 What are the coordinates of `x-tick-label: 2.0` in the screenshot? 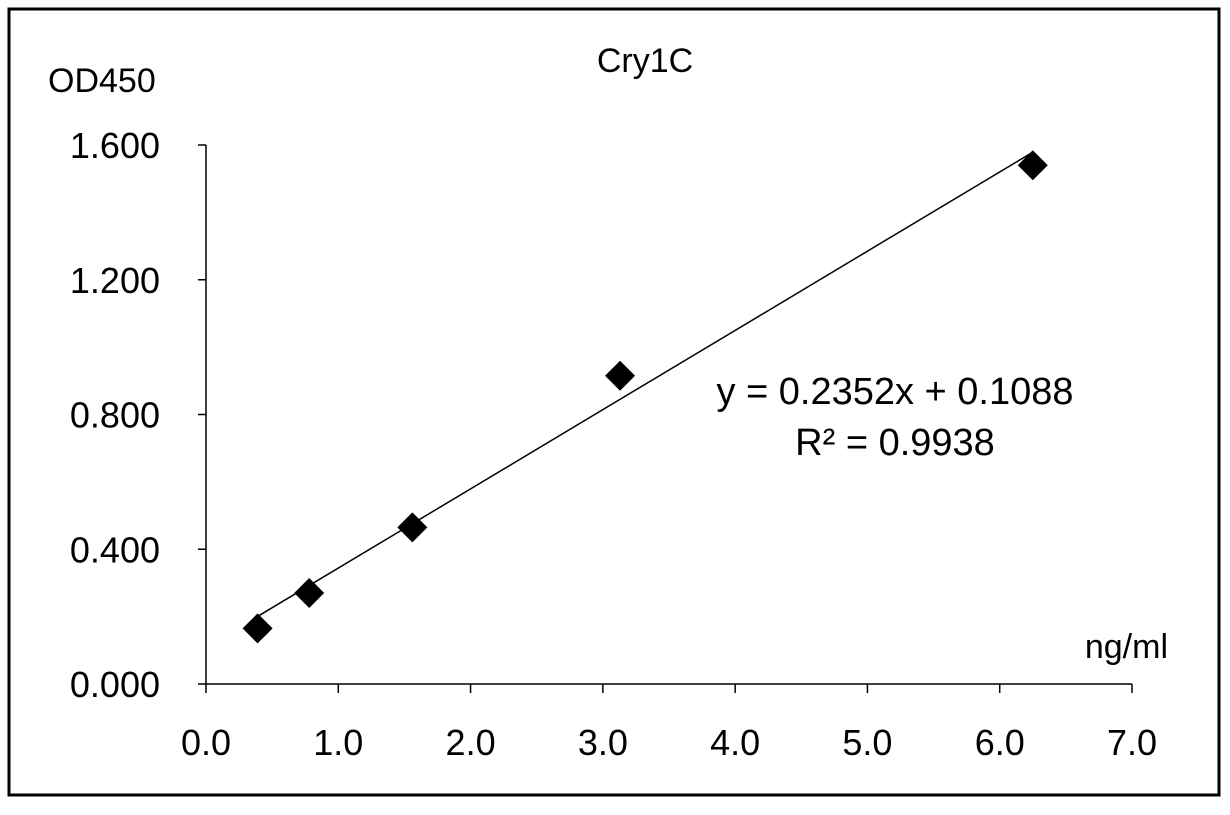 It's located at (471, 742).